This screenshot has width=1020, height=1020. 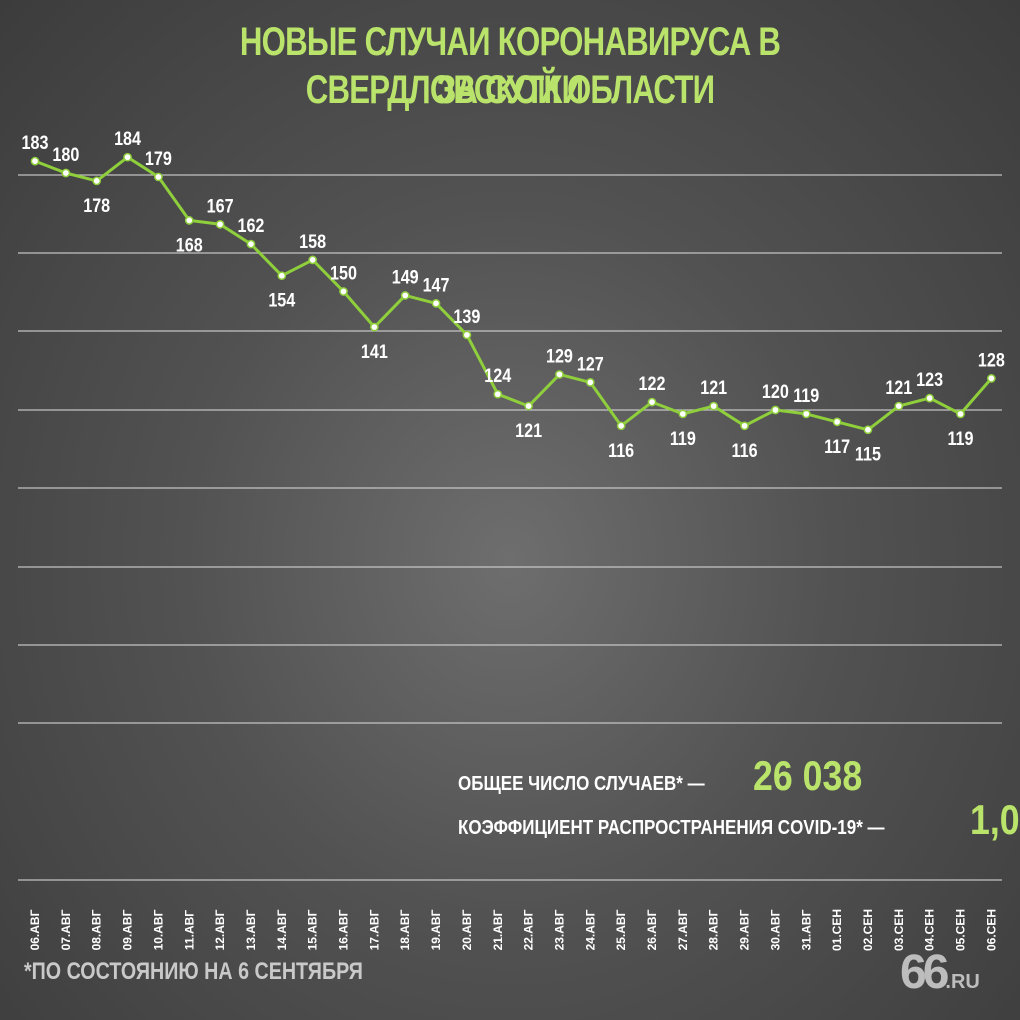 What do you see at coordinates (581, 784) in the screenshot?
I see `total-cases-label: ОБЩЕЕ ЧИСЛО СЛУЧАЕВ* —` at bounding box center [581, 784].